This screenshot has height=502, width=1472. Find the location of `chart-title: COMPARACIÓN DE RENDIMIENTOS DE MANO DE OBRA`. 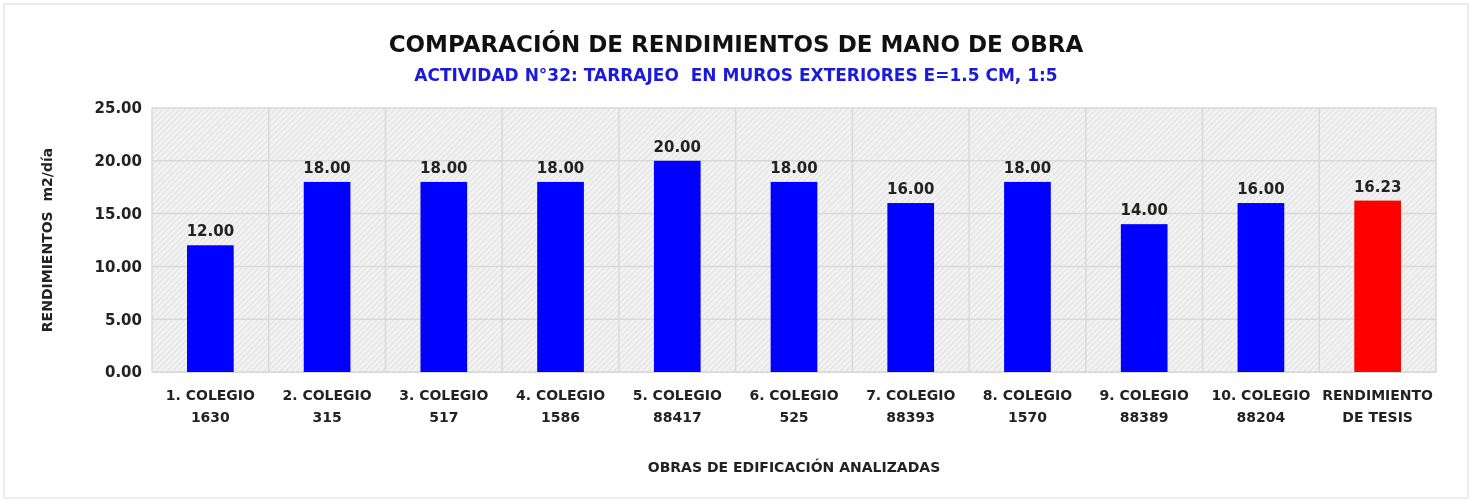

chart-title: COMPARACIÓN DE RENDIMIENTOS DE MANO DE OBRA is located at coordinates (736, 43).